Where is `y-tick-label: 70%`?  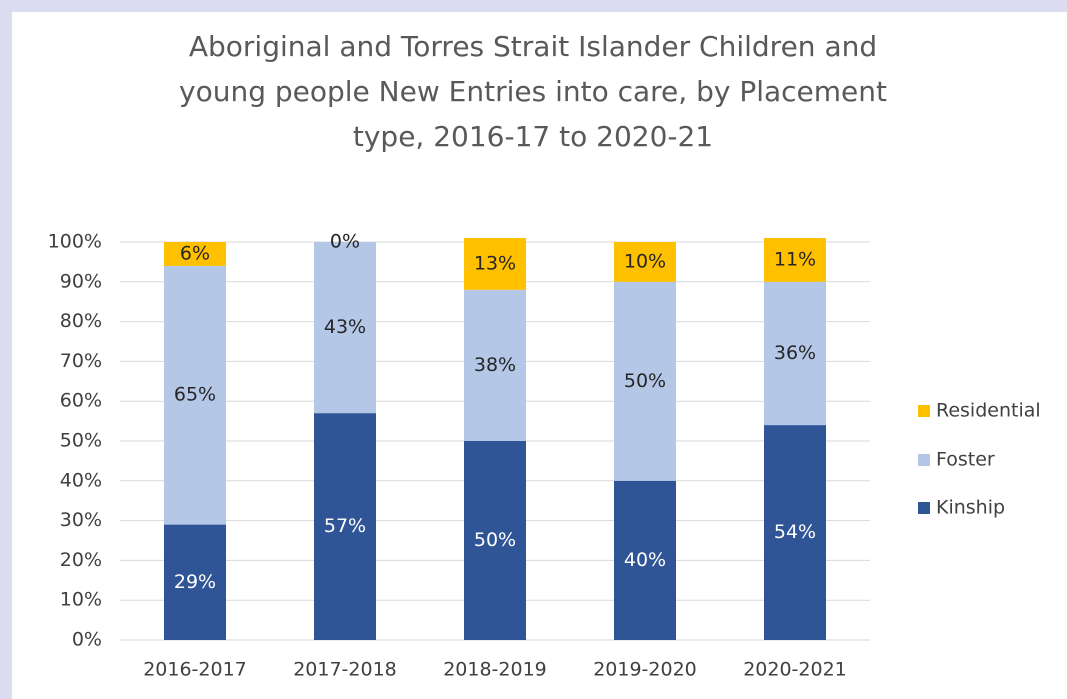
y-tick-label: 70% is located at coordinates (81, 361).